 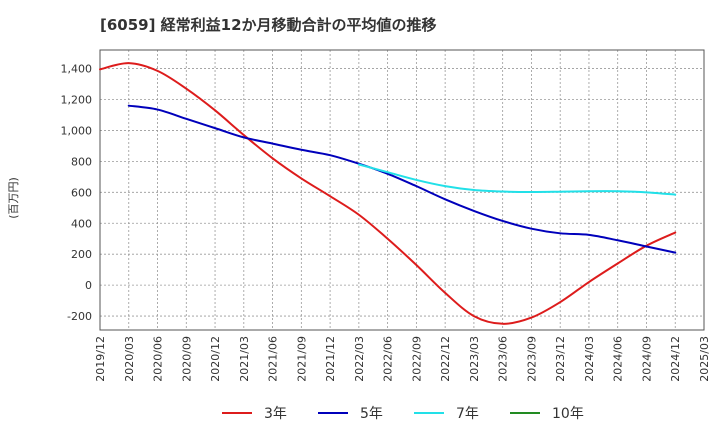 I want to click on x-tick-label: 2022/03, so click(x=359, y=359).